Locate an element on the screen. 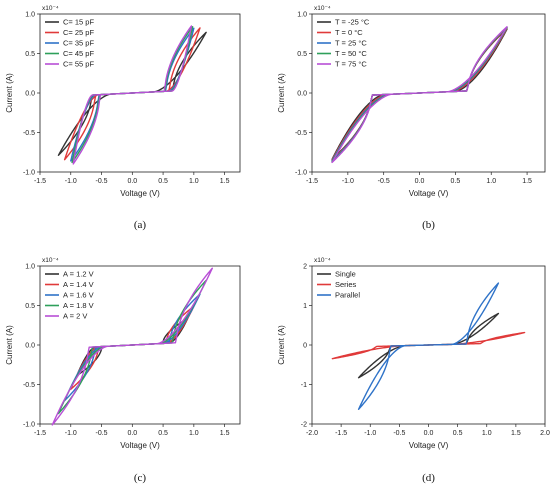 The height and width of the screenshot is (490, 550). legend-entry: T = 25 °C is located at coordinates (351, 43).